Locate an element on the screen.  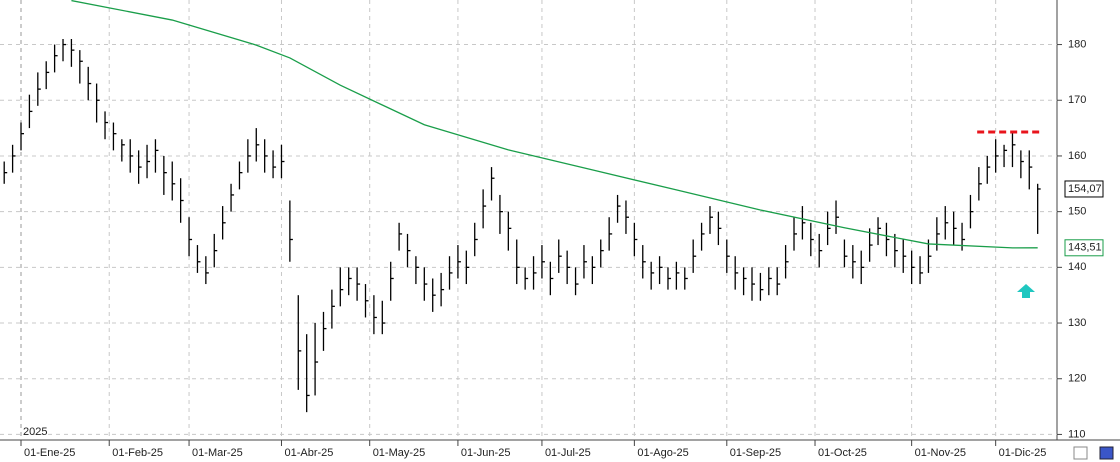
y-tick-label: 180 is located at coordinates (1077, 44).